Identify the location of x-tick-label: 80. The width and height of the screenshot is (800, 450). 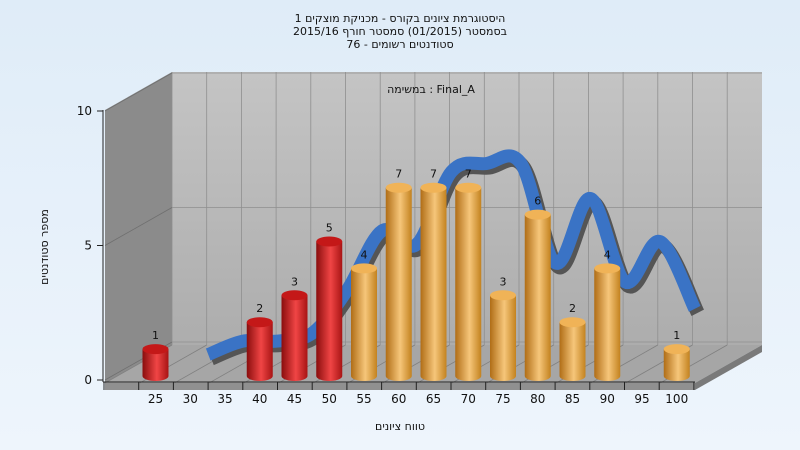
(537, 399).